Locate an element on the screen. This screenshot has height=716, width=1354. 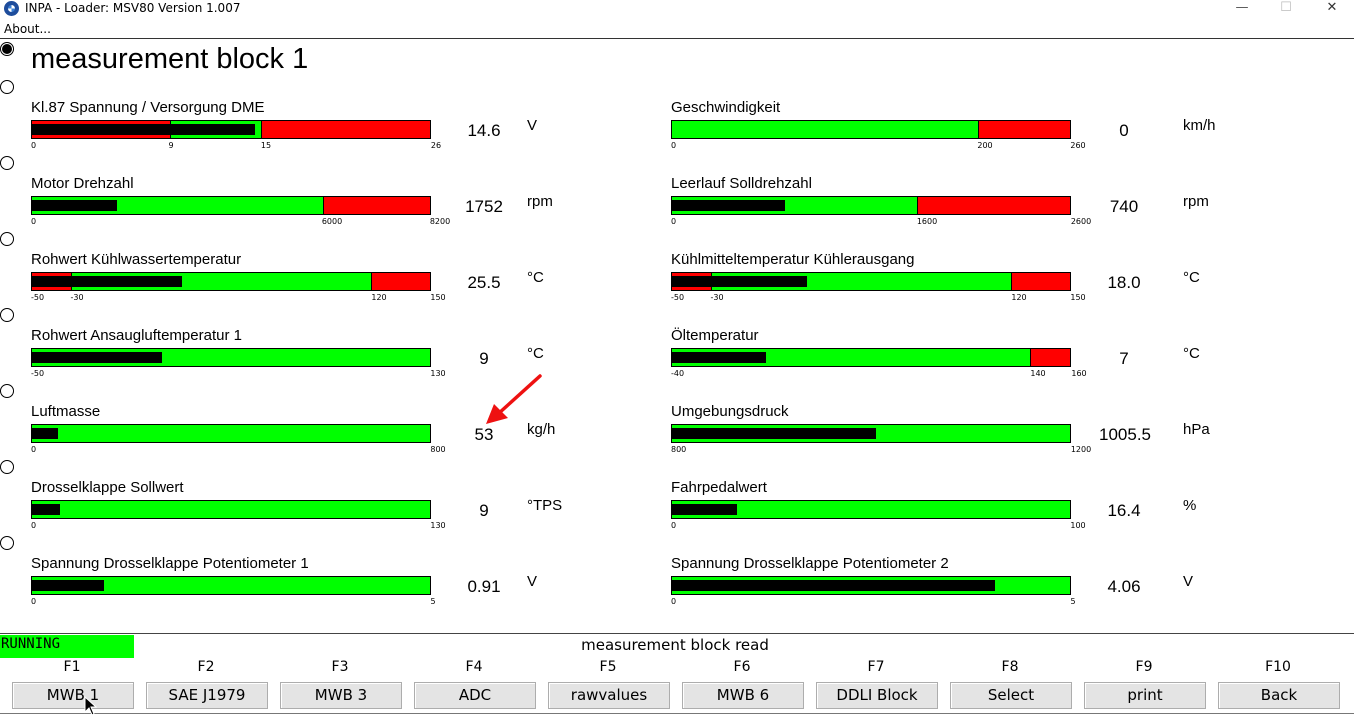
measurement-label: Spannung Drosselklappe Potentiometer 2 is located at coordinates (810, 563).